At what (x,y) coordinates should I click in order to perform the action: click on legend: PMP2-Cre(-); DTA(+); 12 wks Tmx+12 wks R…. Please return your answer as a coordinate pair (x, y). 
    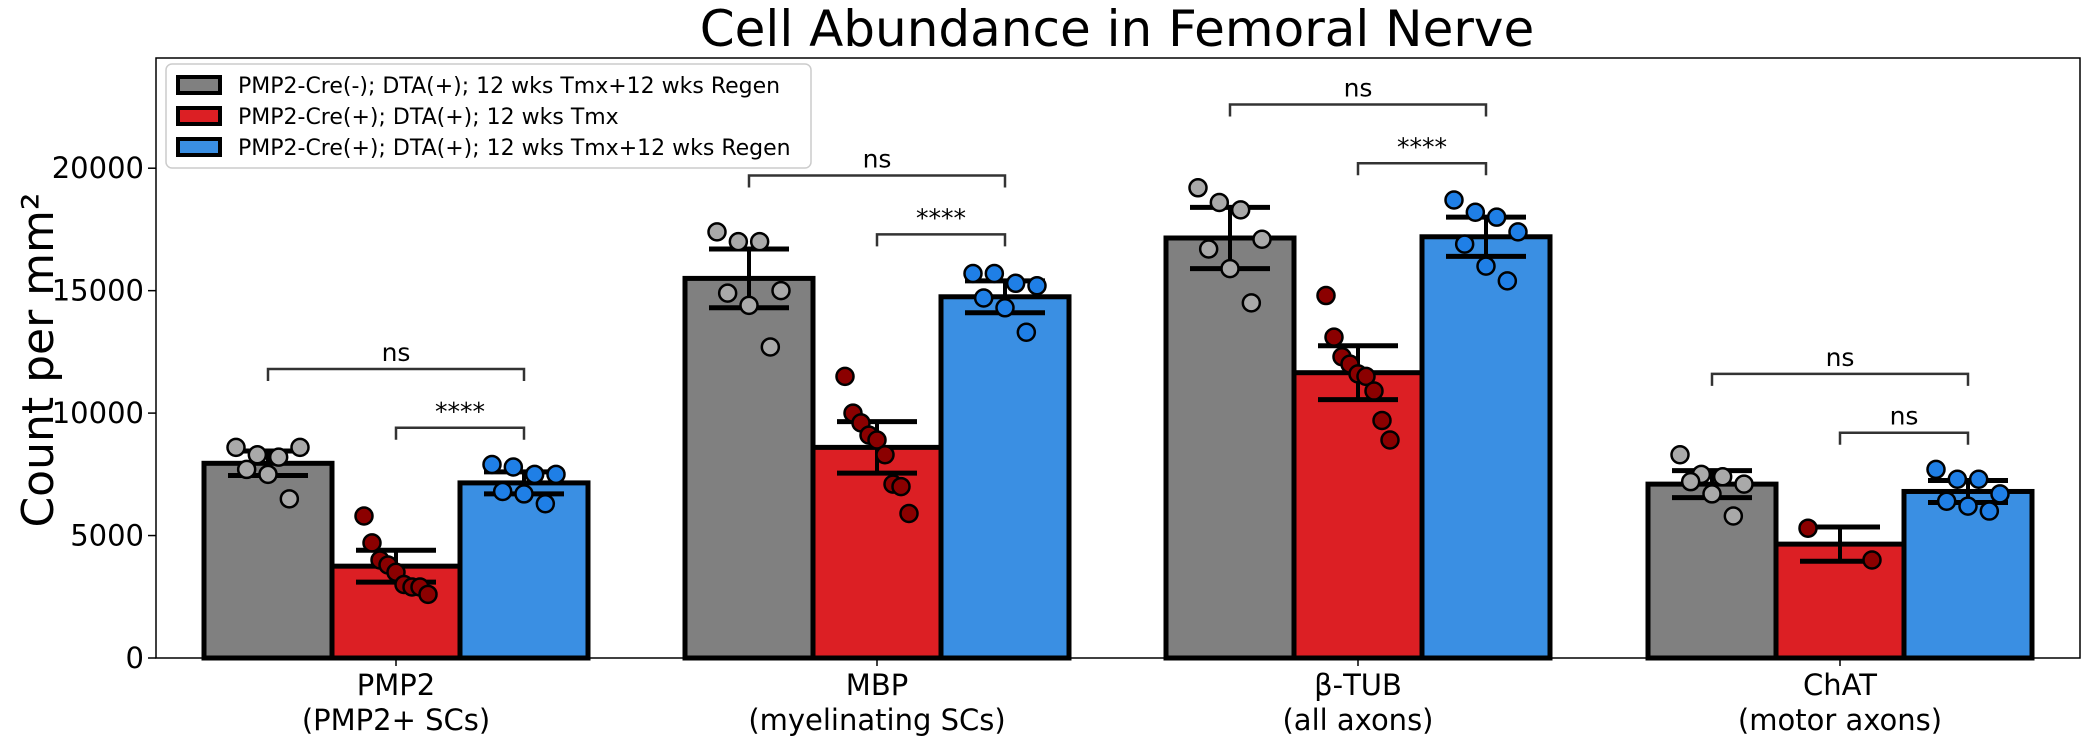
    Looking at the image, I should click on (488, 116).